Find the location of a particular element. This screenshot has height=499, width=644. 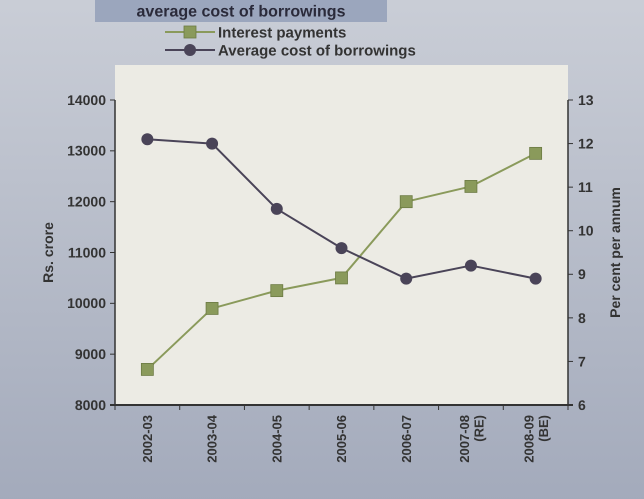

y-axis-title: Rs. crore is located at coordinates (48, 252).